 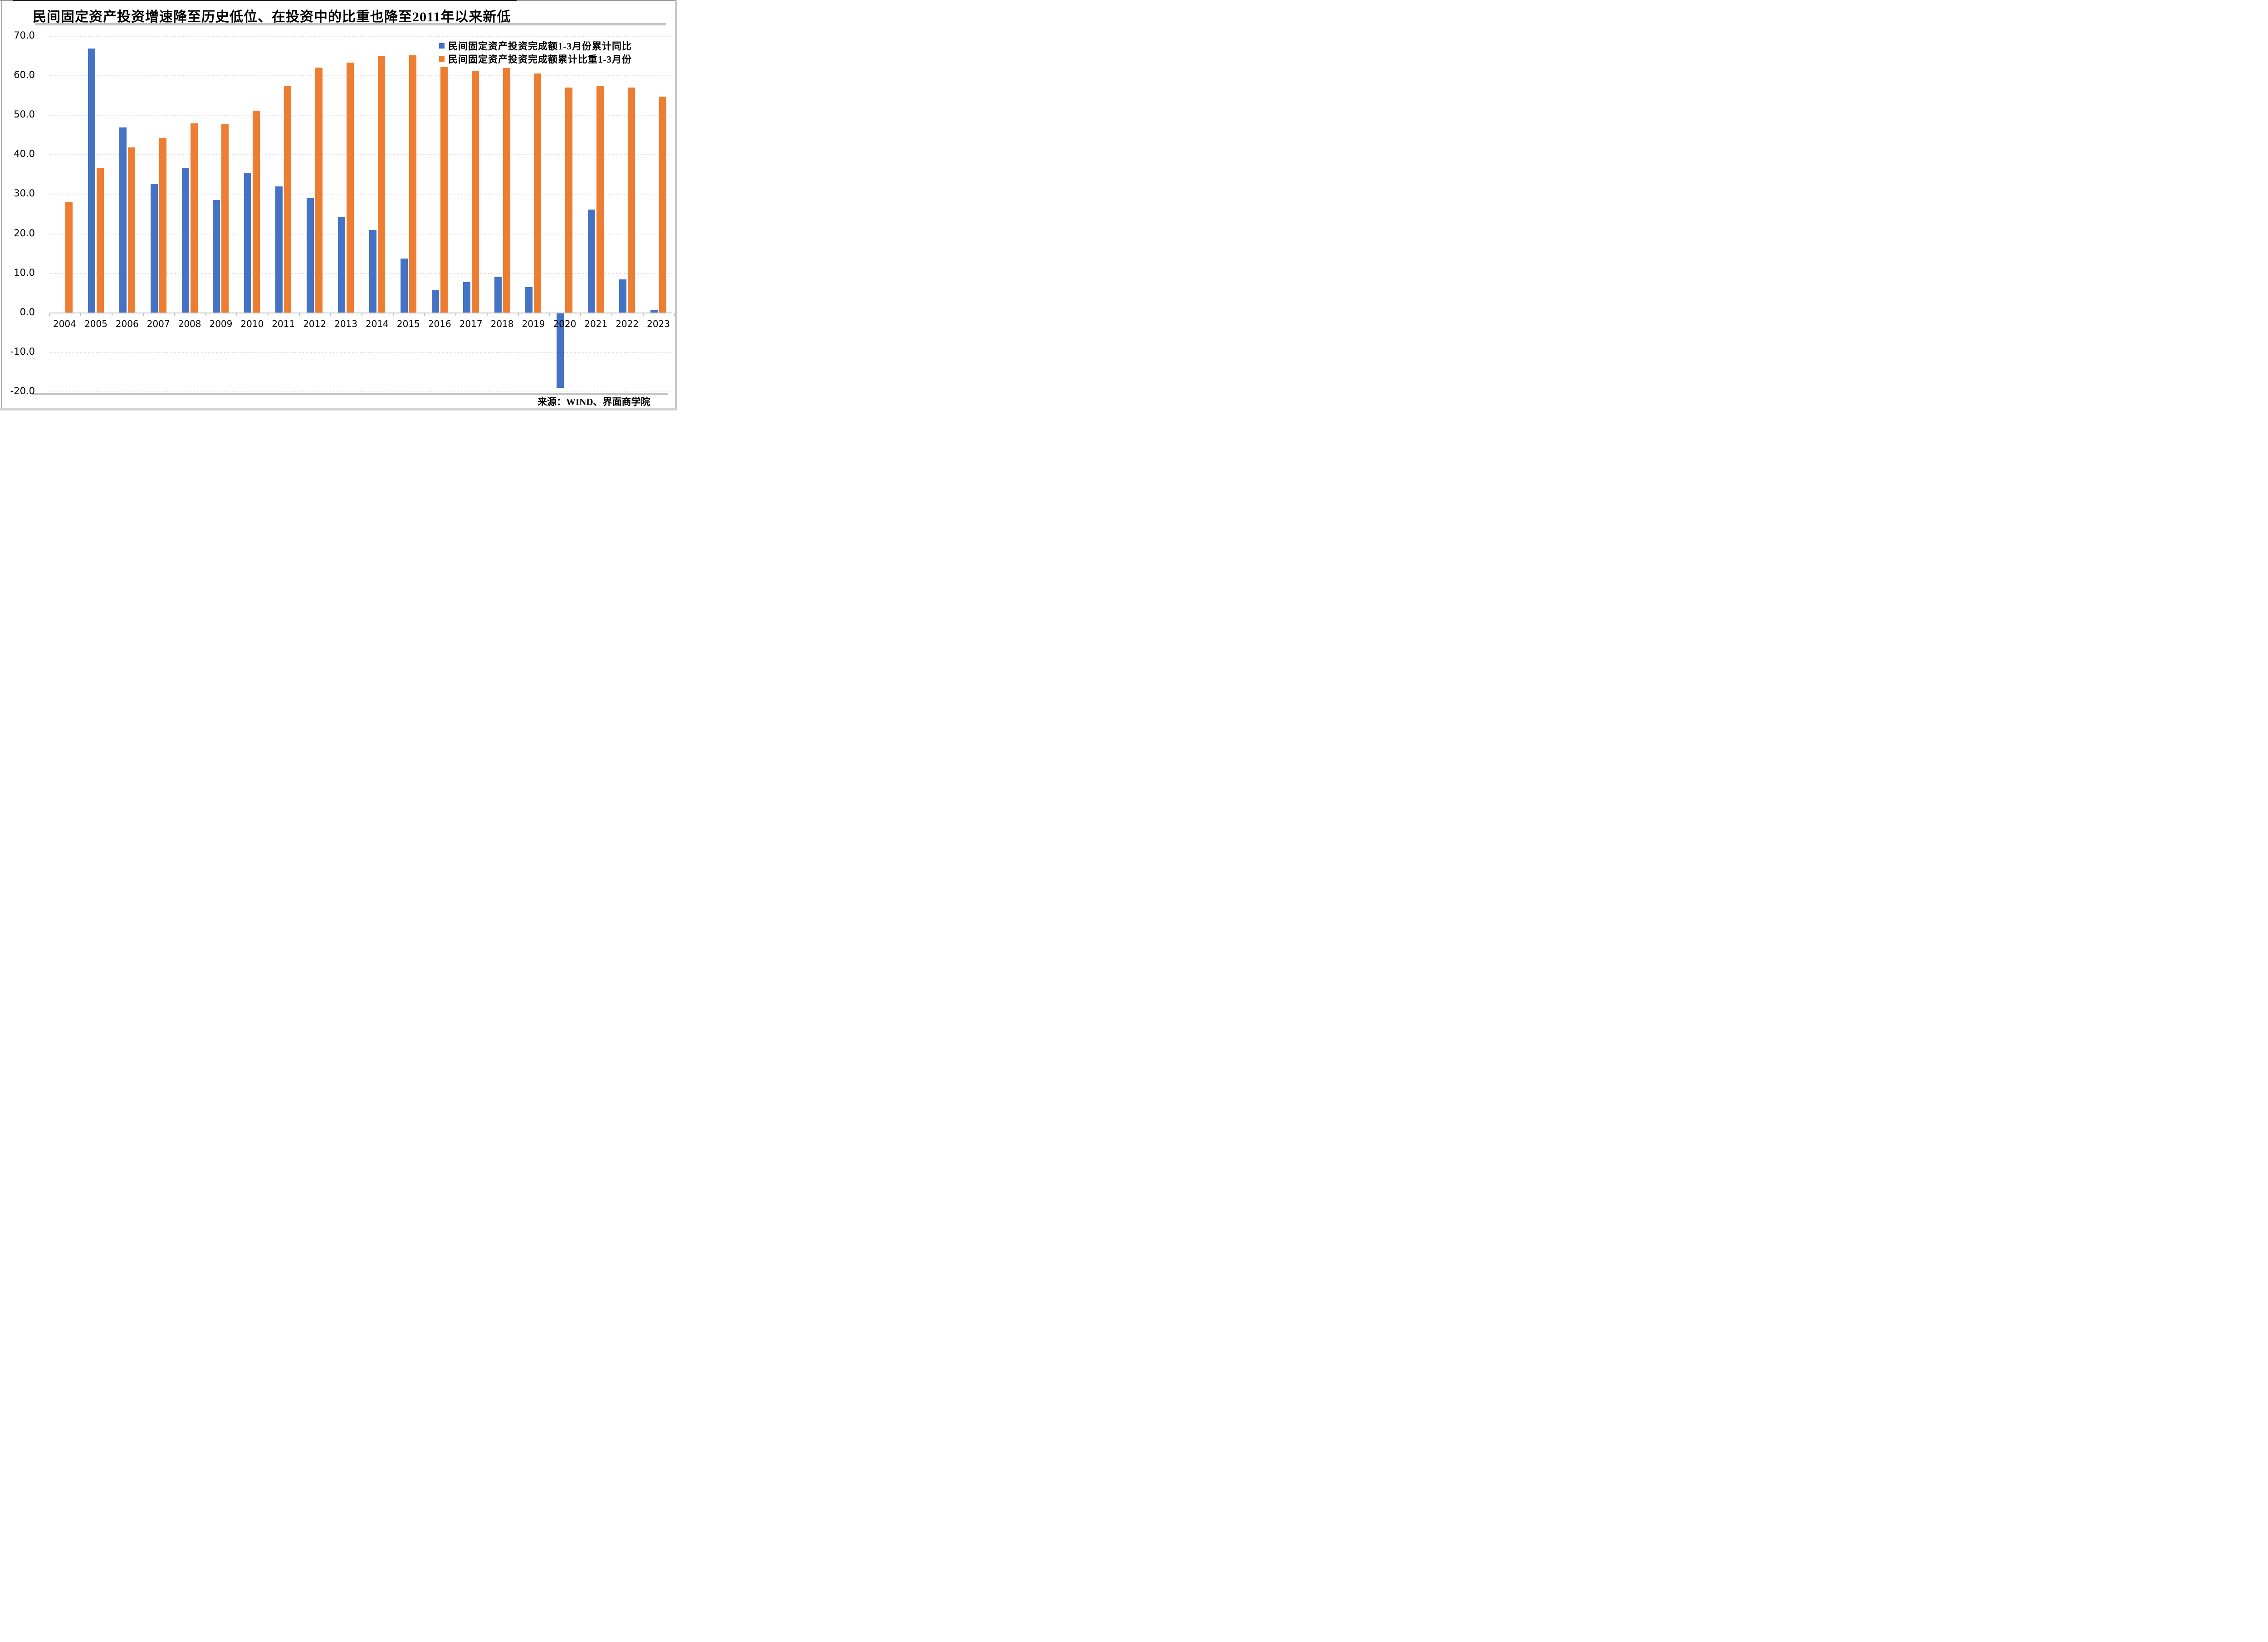 I want to click on legend-row-growth: 民间固定资产投资完成额1-3月份累计同比, so click(x=535, y=46).